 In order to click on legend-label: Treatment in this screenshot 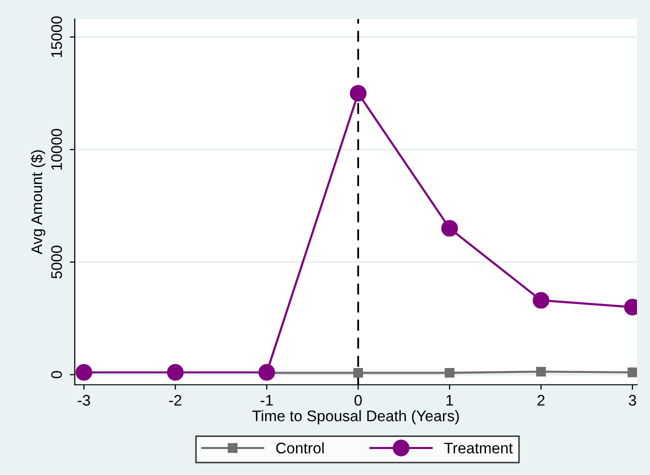, I will do `click(478, 448)`.